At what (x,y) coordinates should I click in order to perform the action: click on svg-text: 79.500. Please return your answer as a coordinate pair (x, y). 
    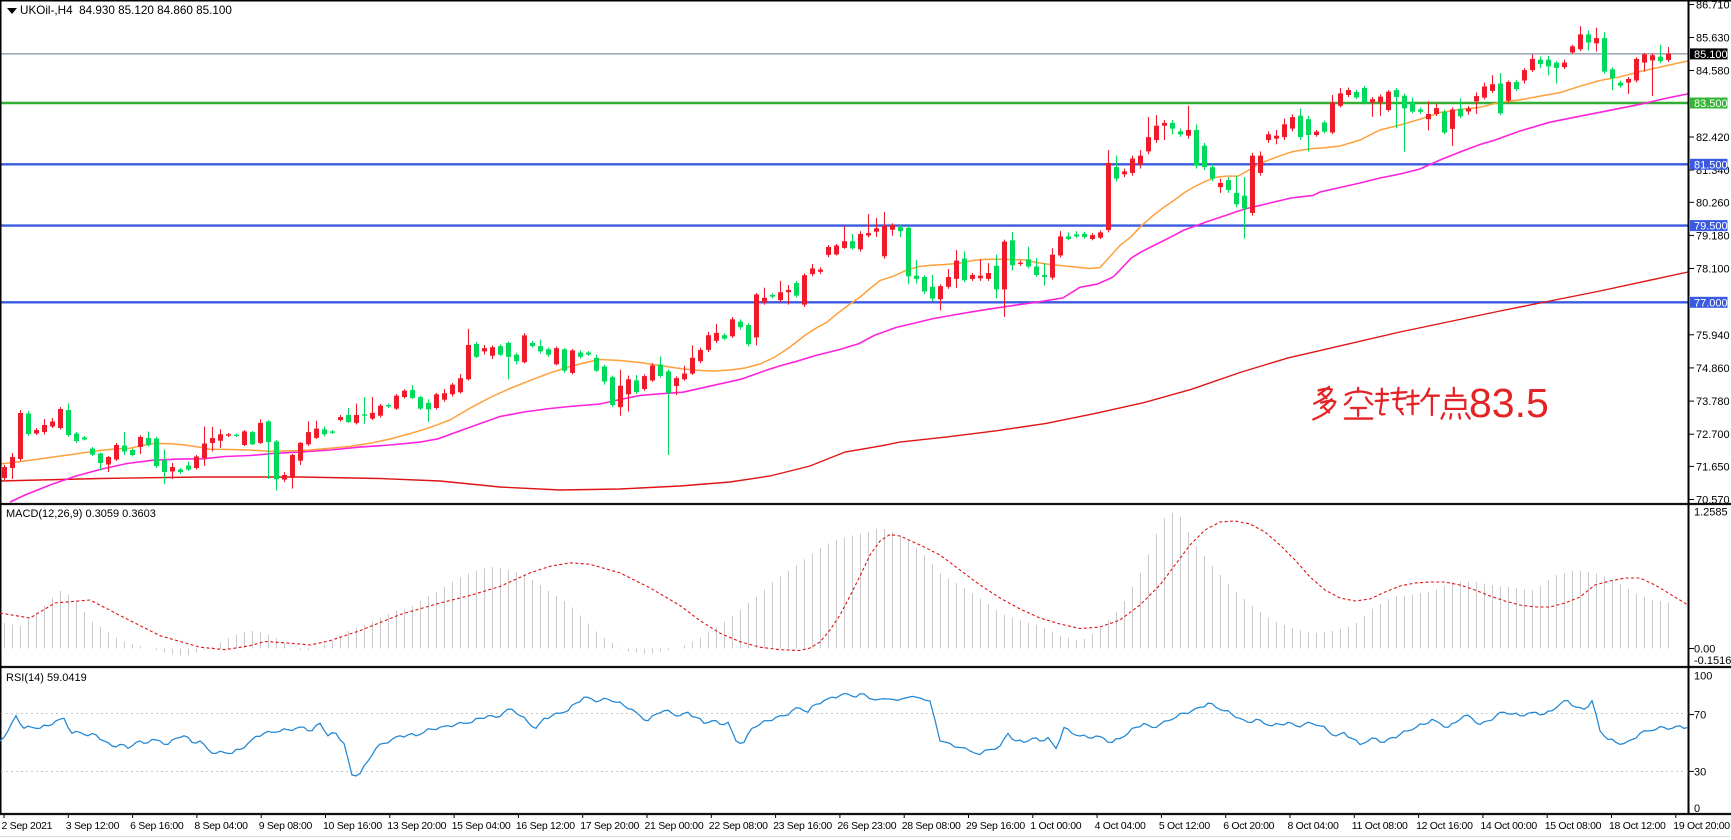
    Looking at the image, I should click on (1711, 227).